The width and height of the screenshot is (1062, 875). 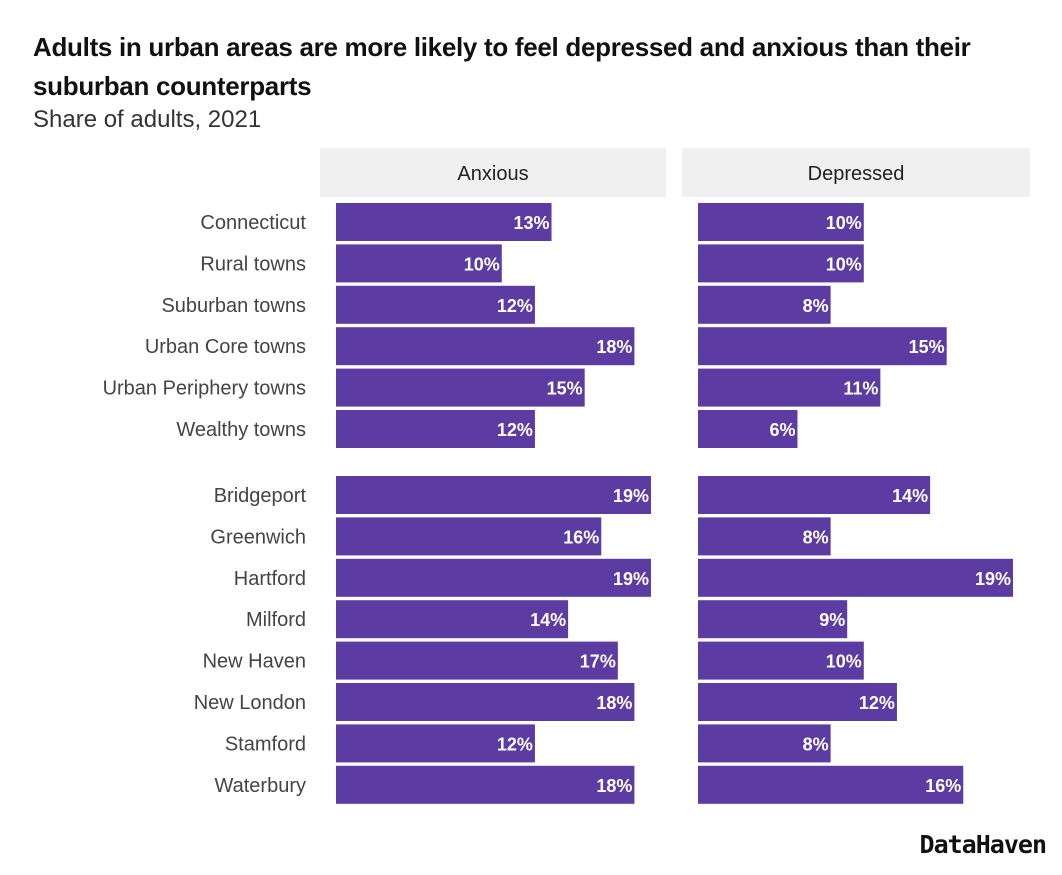 What do you see at coordinates (225, 347) in the screenshot?
I see `category-label: Urban Core towns` at bounding box center [225, 347].